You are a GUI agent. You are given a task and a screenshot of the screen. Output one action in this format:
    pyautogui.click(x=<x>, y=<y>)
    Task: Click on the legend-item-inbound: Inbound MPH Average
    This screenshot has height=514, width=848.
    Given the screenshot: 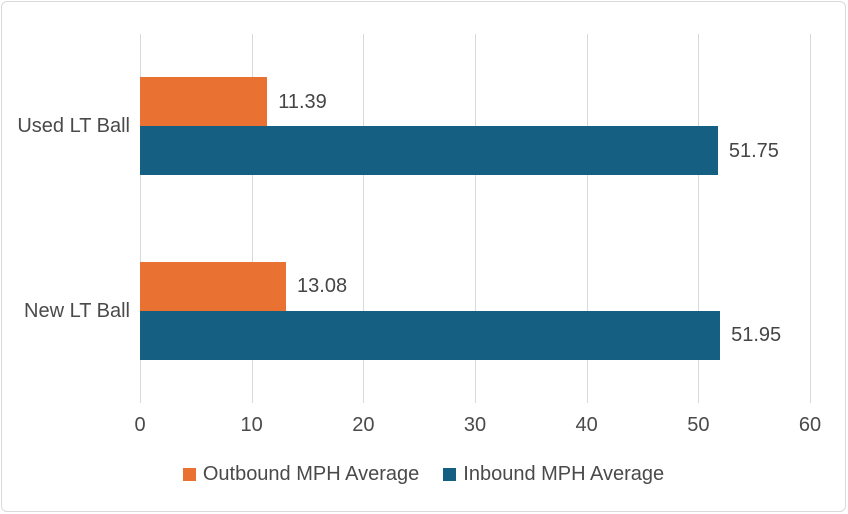 What is the action you would take?
    pyautogui.click(x=553, y=474)
    